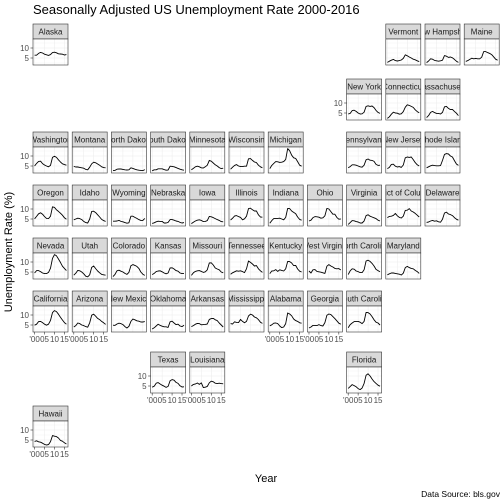 The image size is (504, 504). Describe the element at coordinates (129, 219) in the screenshot. I see `series-line-wyoming` at that location.